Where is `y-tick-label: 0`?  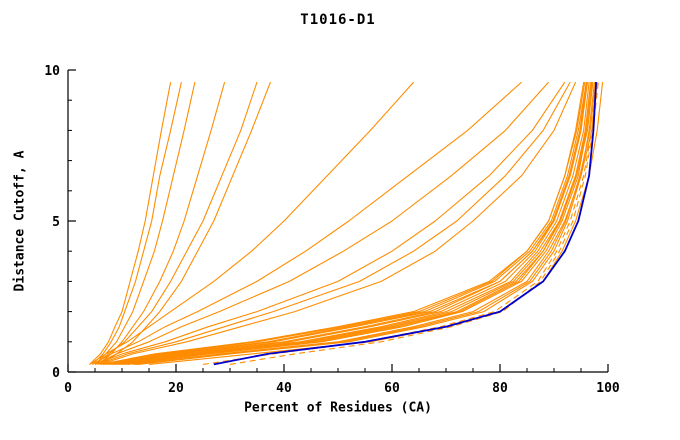 y-tick-label: 0 is located at coordinates (56, 373).